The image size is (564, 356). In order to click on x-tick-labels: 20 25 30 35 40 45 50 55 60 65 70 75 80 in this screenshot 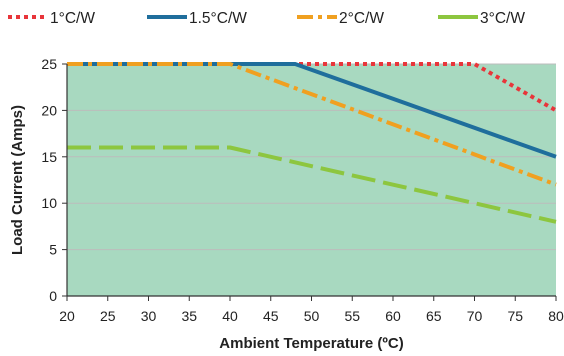, I will do `click(311, 316)`.